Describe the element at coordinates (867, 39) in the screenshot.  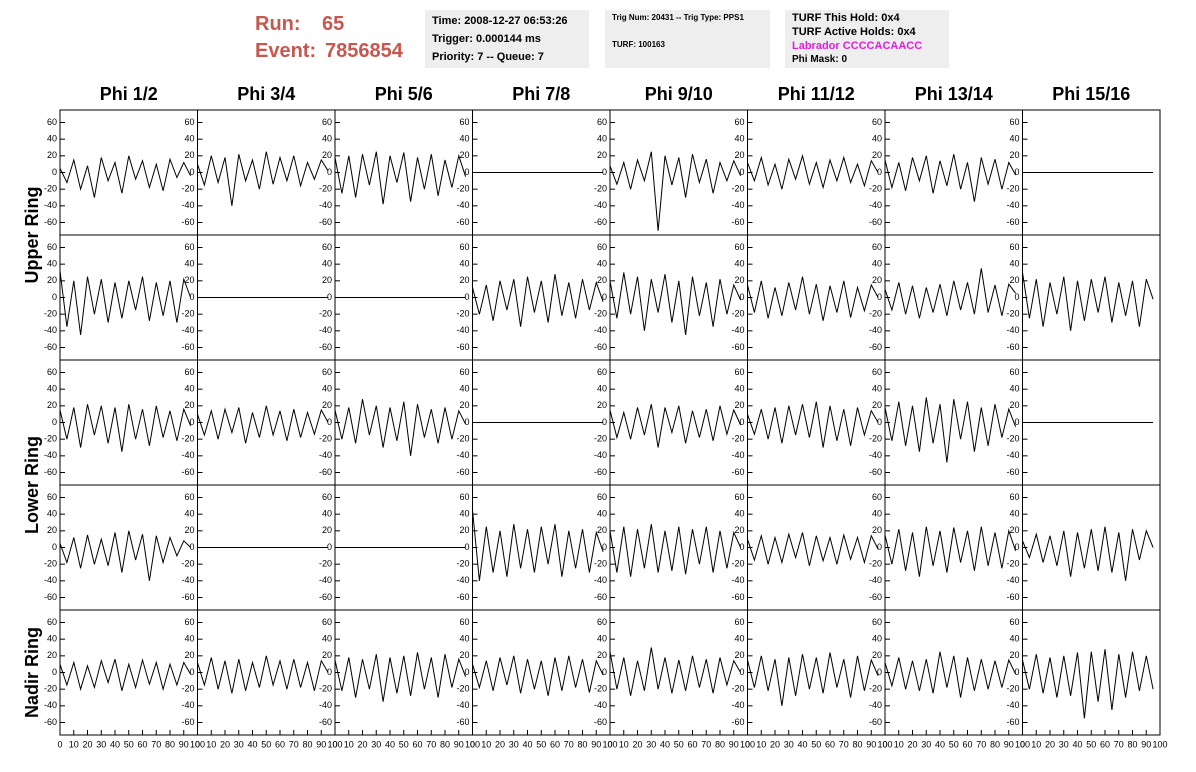
I see `info-box` at that location.